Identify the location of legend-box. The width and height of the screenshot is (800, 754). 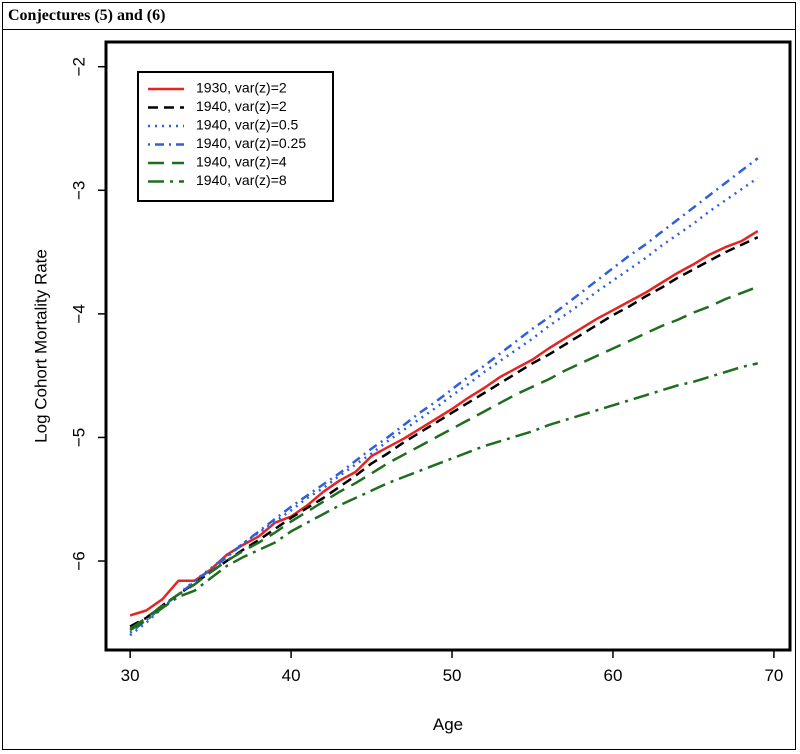
(235, 136).